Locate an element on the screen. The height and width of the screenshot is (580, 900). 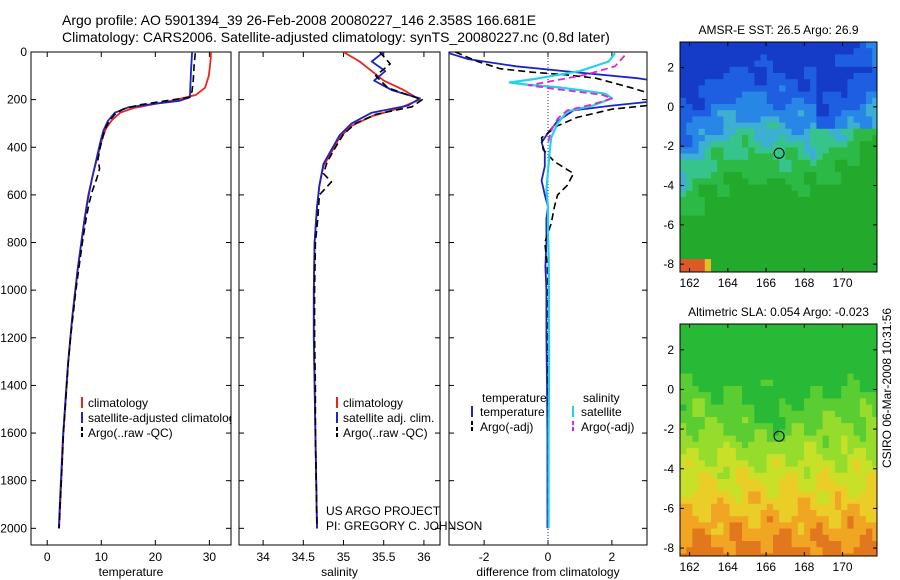
temperature-series-line is located at coordinates (127, 291).